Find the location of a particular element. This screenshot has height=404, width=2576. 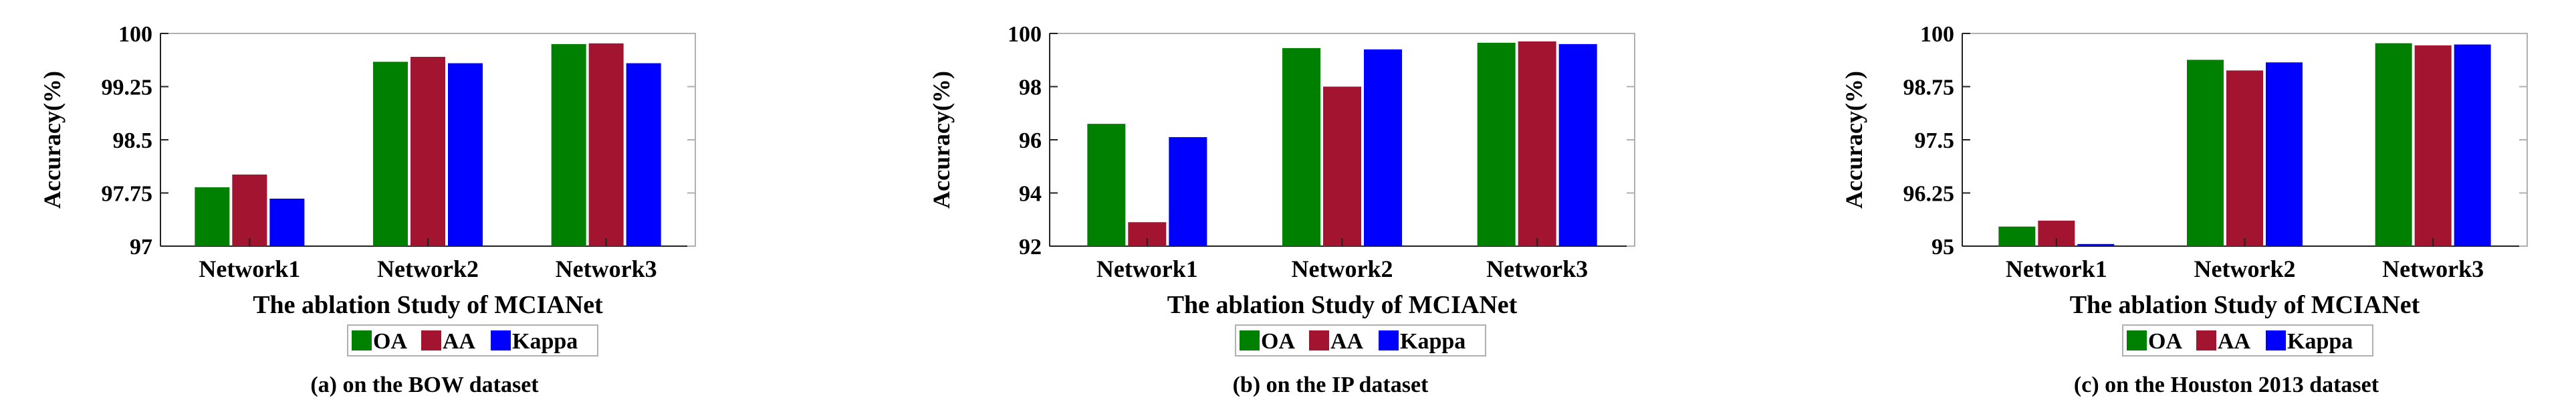

y-tick-label: 96 is located at coordinates (1030, 140).